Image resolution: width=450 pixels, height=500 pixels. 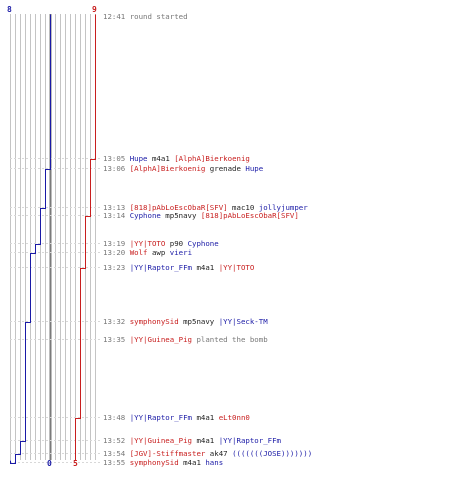 I want to click on event-time: 12:41, so click(x=114, y=16).